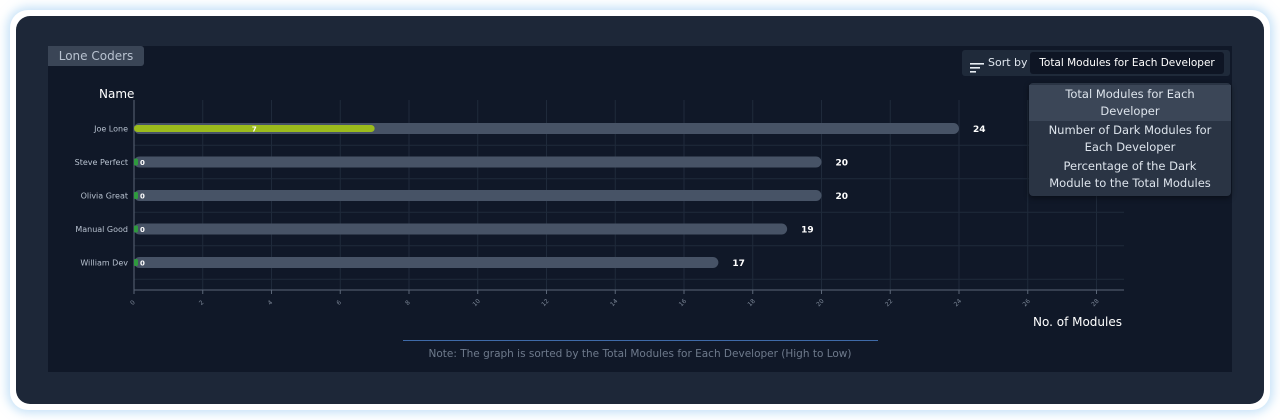 This screenshot has height=420, width=1280. Describe the element at coordinates (1095, 303) in the screenshot. I see `x-tick-label: 28` at that location.